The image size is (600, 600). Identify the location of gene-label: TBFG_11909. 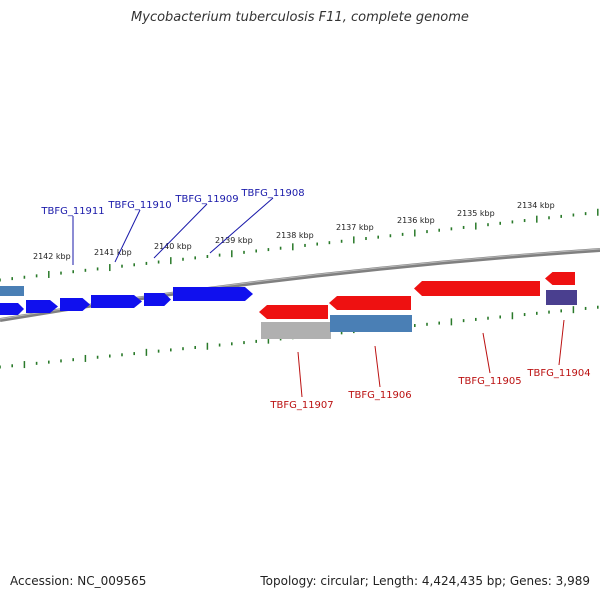
(206, 199).